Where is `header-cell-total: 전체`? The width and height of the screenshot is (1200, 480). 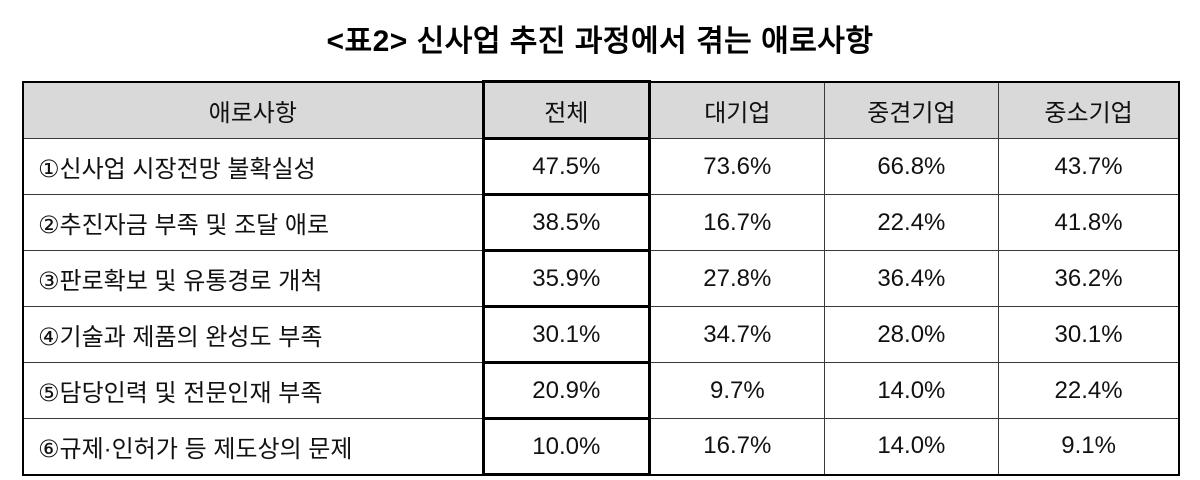
header-cell-total: 전체 is located at coordinates (566, 110).